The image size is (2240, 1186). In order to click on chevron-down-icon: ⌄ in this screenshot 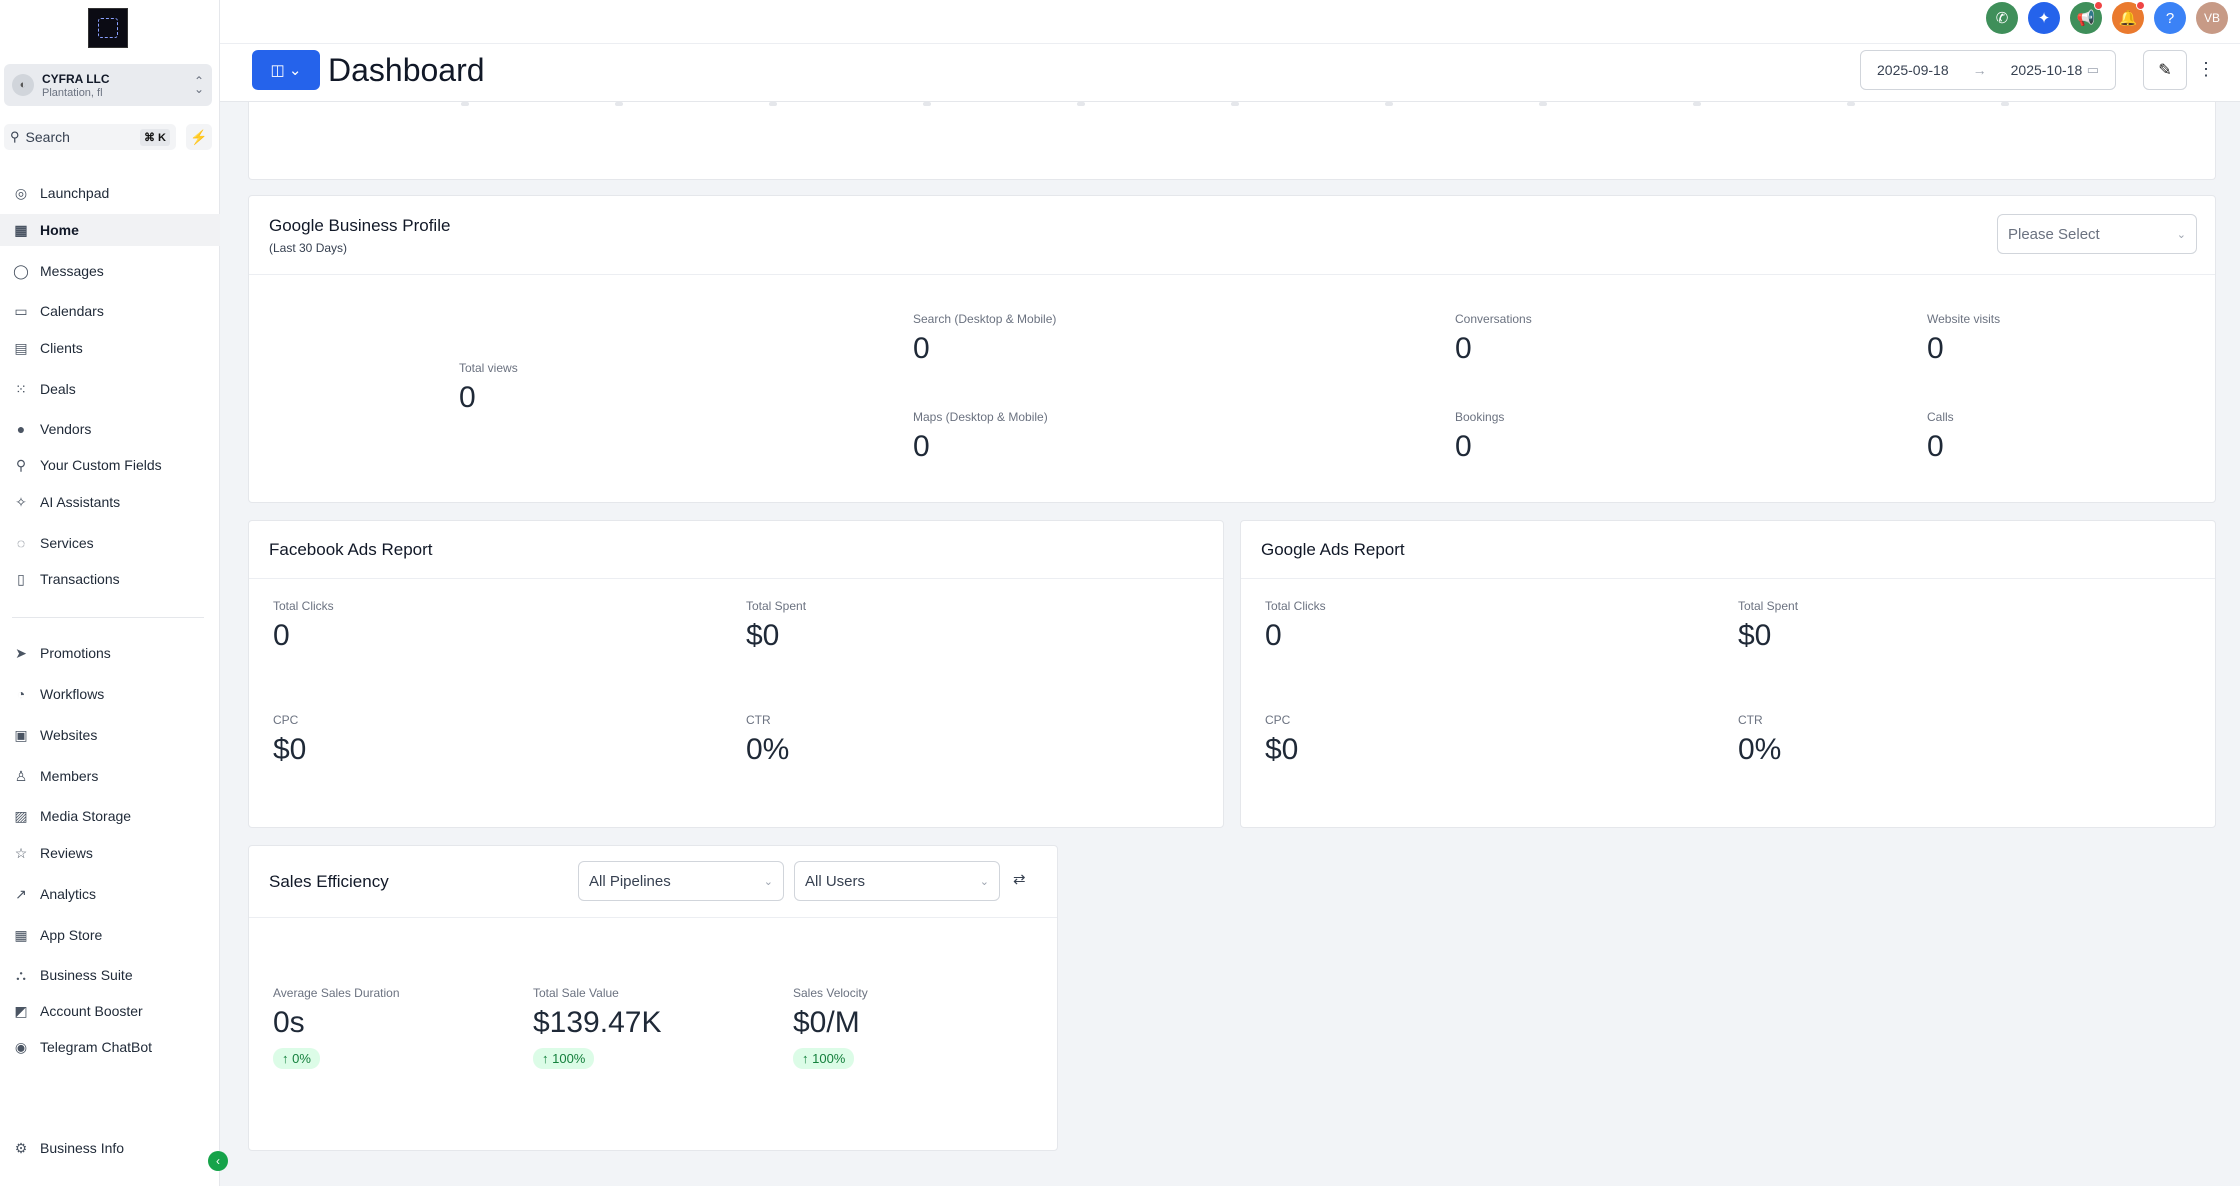, I will do `click(2181, 234)`.